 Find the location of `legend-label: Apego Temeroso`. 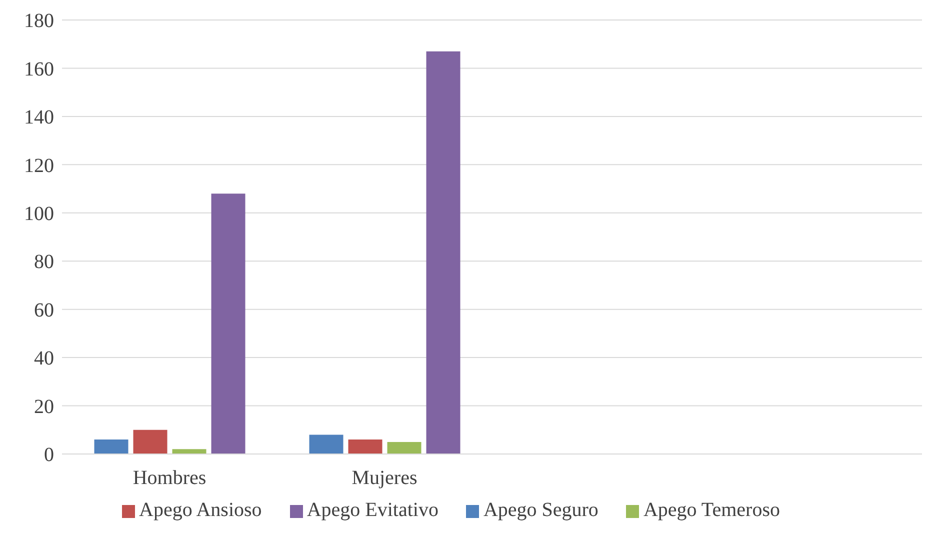

legend-label: Apego Temeroso is located at coordinates (711, 510).